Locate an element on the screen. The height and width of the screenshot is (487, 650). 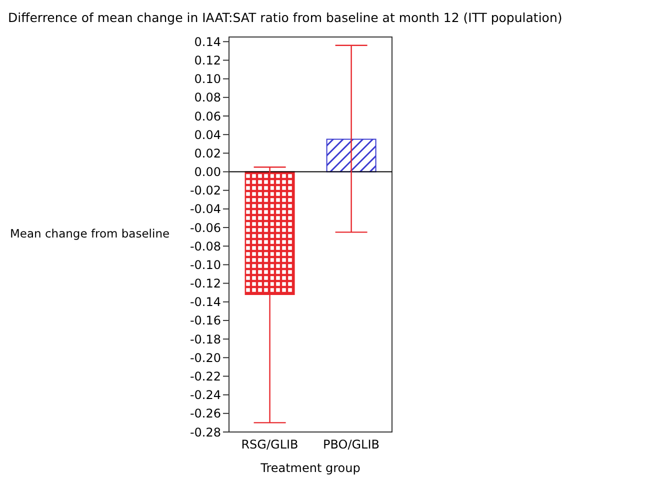
x-axis-title: Treatment group is located at coordinates (310, 468).